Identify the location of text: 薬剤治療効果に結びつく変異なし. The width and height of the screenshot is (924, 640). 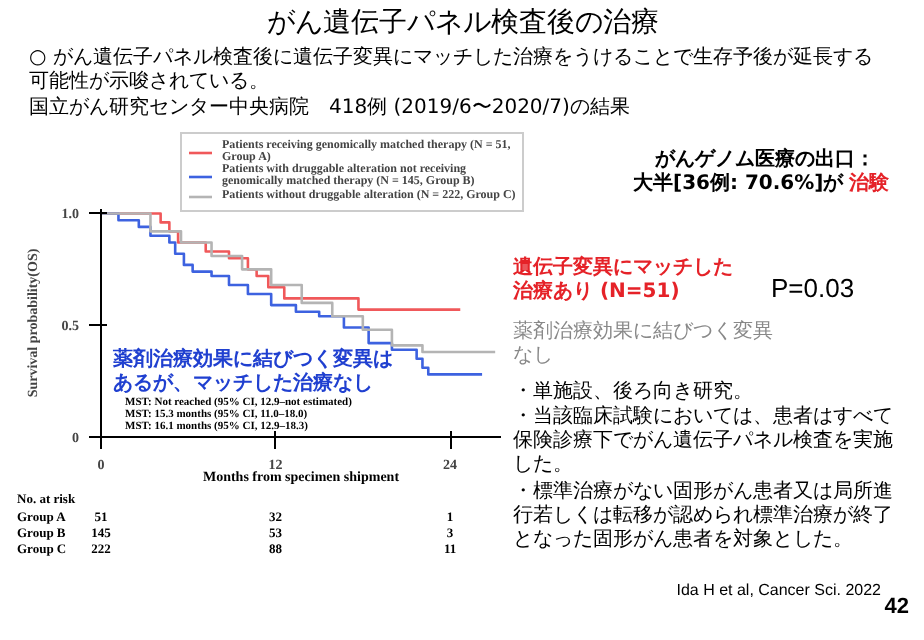
(643, 343).